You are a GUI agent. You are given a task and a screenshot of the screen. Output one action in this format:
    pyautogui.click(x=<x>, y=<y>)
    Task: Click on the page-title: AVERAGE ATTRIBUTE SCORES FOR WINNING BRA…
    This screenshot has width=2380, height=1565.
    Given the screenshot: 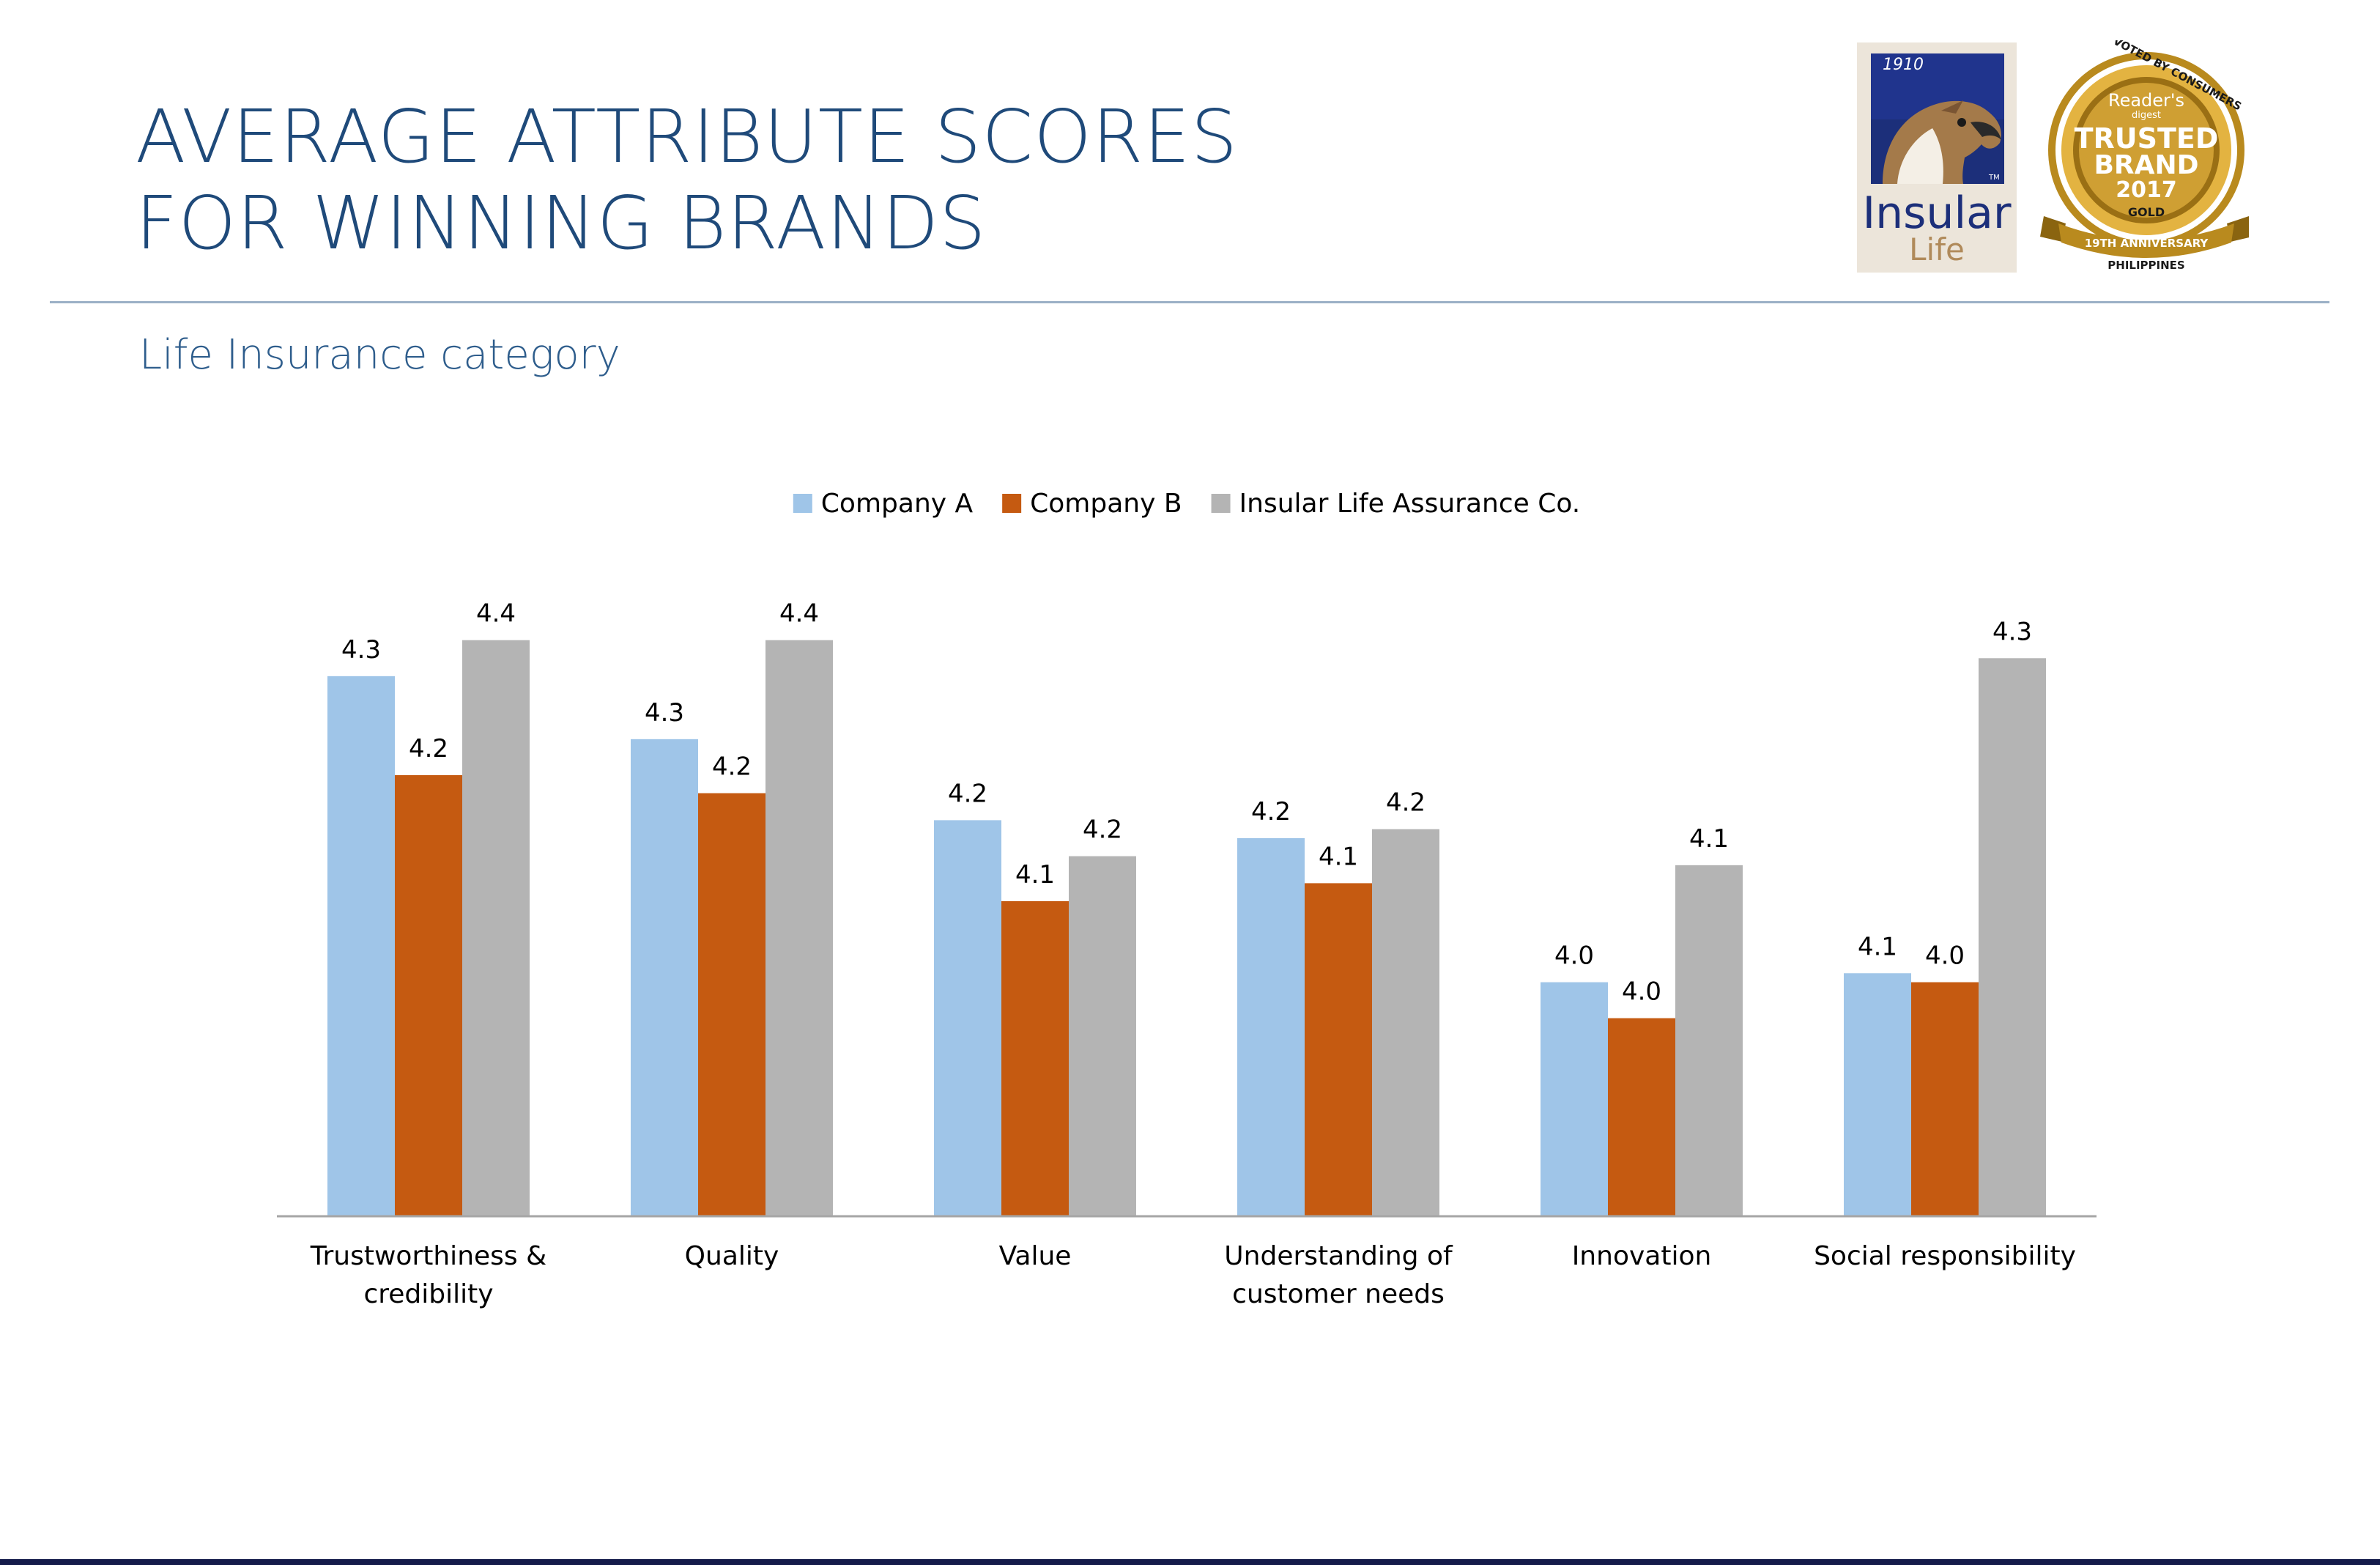 What is the action you would take?
    pyautogui.click(x=687, y=180)
    